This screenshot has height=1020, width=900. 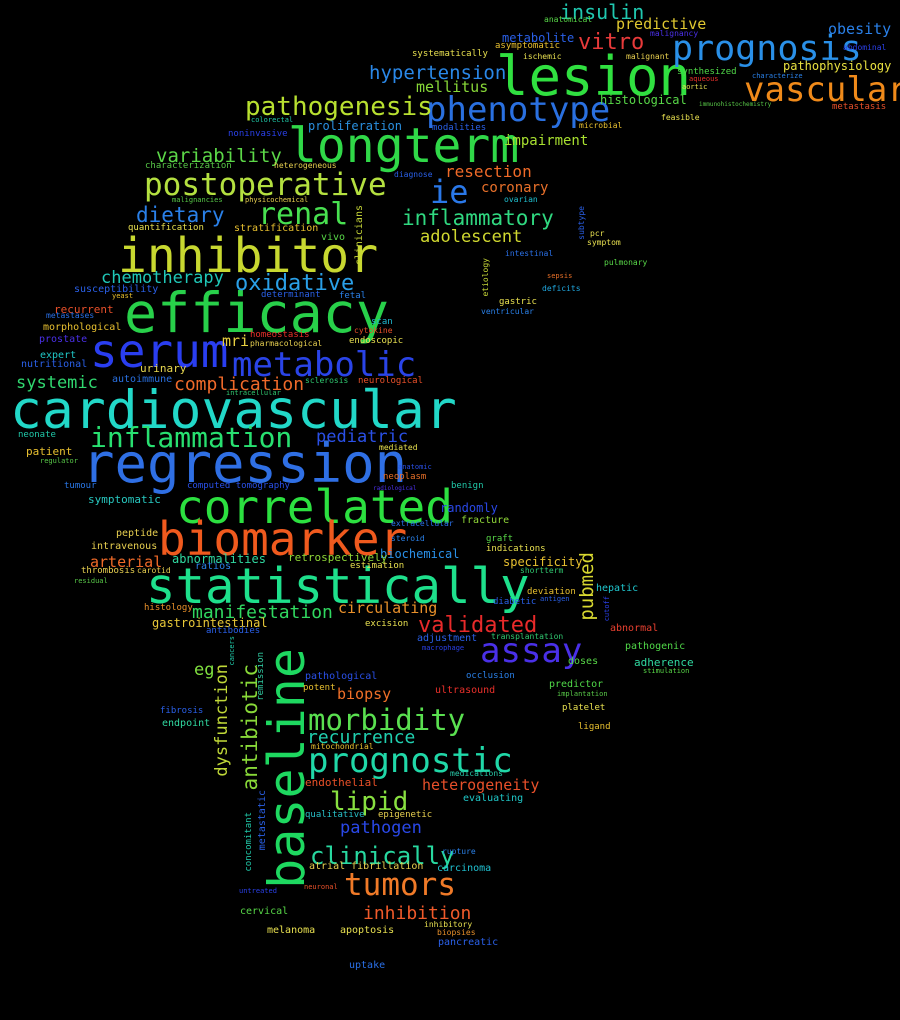 What do you see at coordinates (408, 538) in the screenshot?
I see `word-steroid: steroid` at bounding box center [408, 538].